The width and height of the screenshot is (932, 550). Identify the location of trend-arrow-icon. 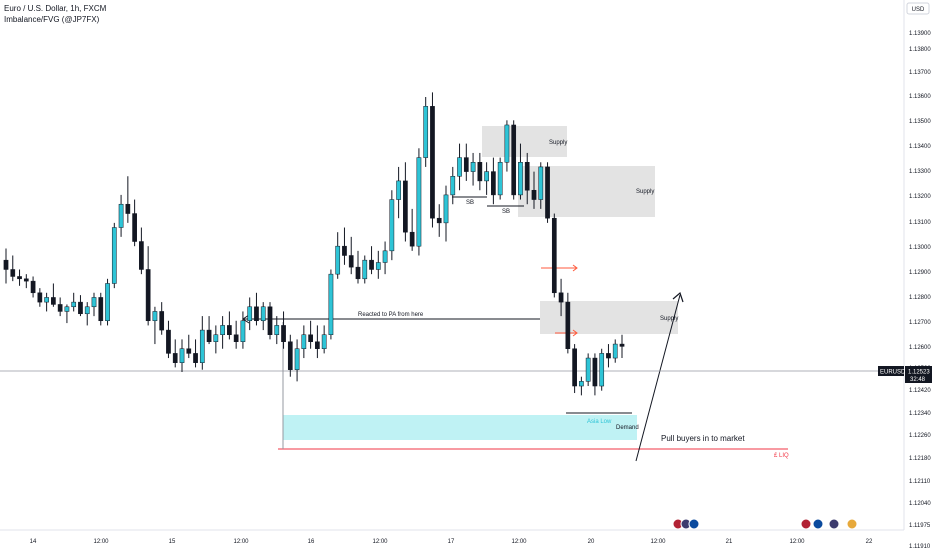
(659, 376).